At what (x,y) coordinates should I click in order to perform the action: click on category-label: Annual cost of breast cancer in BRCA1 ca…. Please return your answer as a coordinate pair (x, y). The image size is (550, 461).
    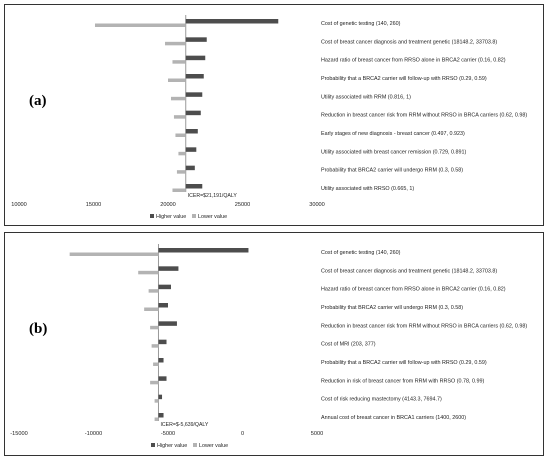
    Looking at the image, I should click on (393, 418).